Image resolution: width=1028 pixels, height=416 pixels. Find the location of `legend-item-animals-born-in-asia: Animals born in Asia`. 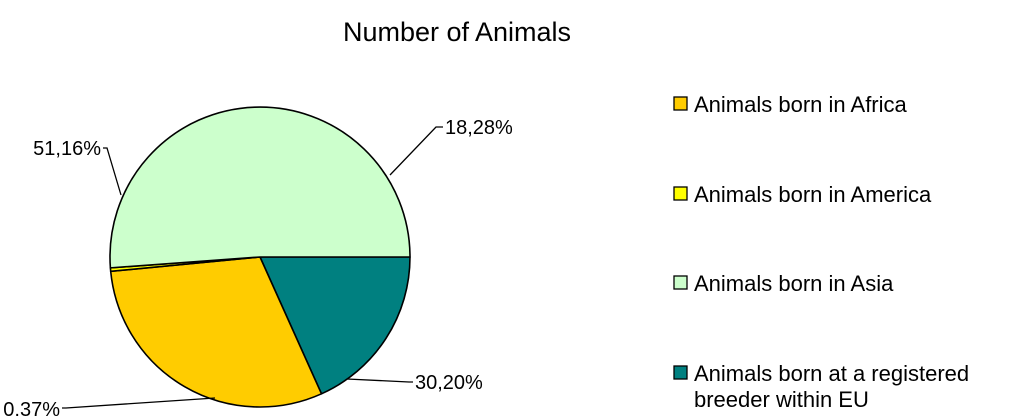

legend-item-animals-born-in-asia: Animals born in Asia is located at coordinates (783, 283).